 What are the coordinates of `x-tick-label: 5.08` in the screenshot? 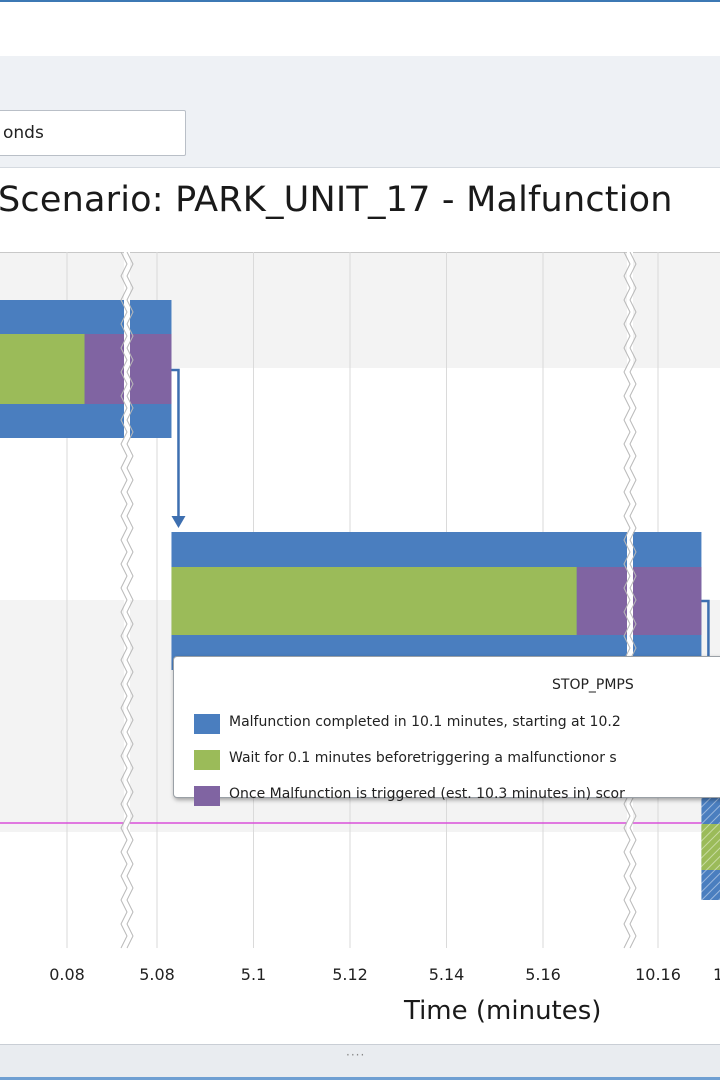 It's located at (157, 974).